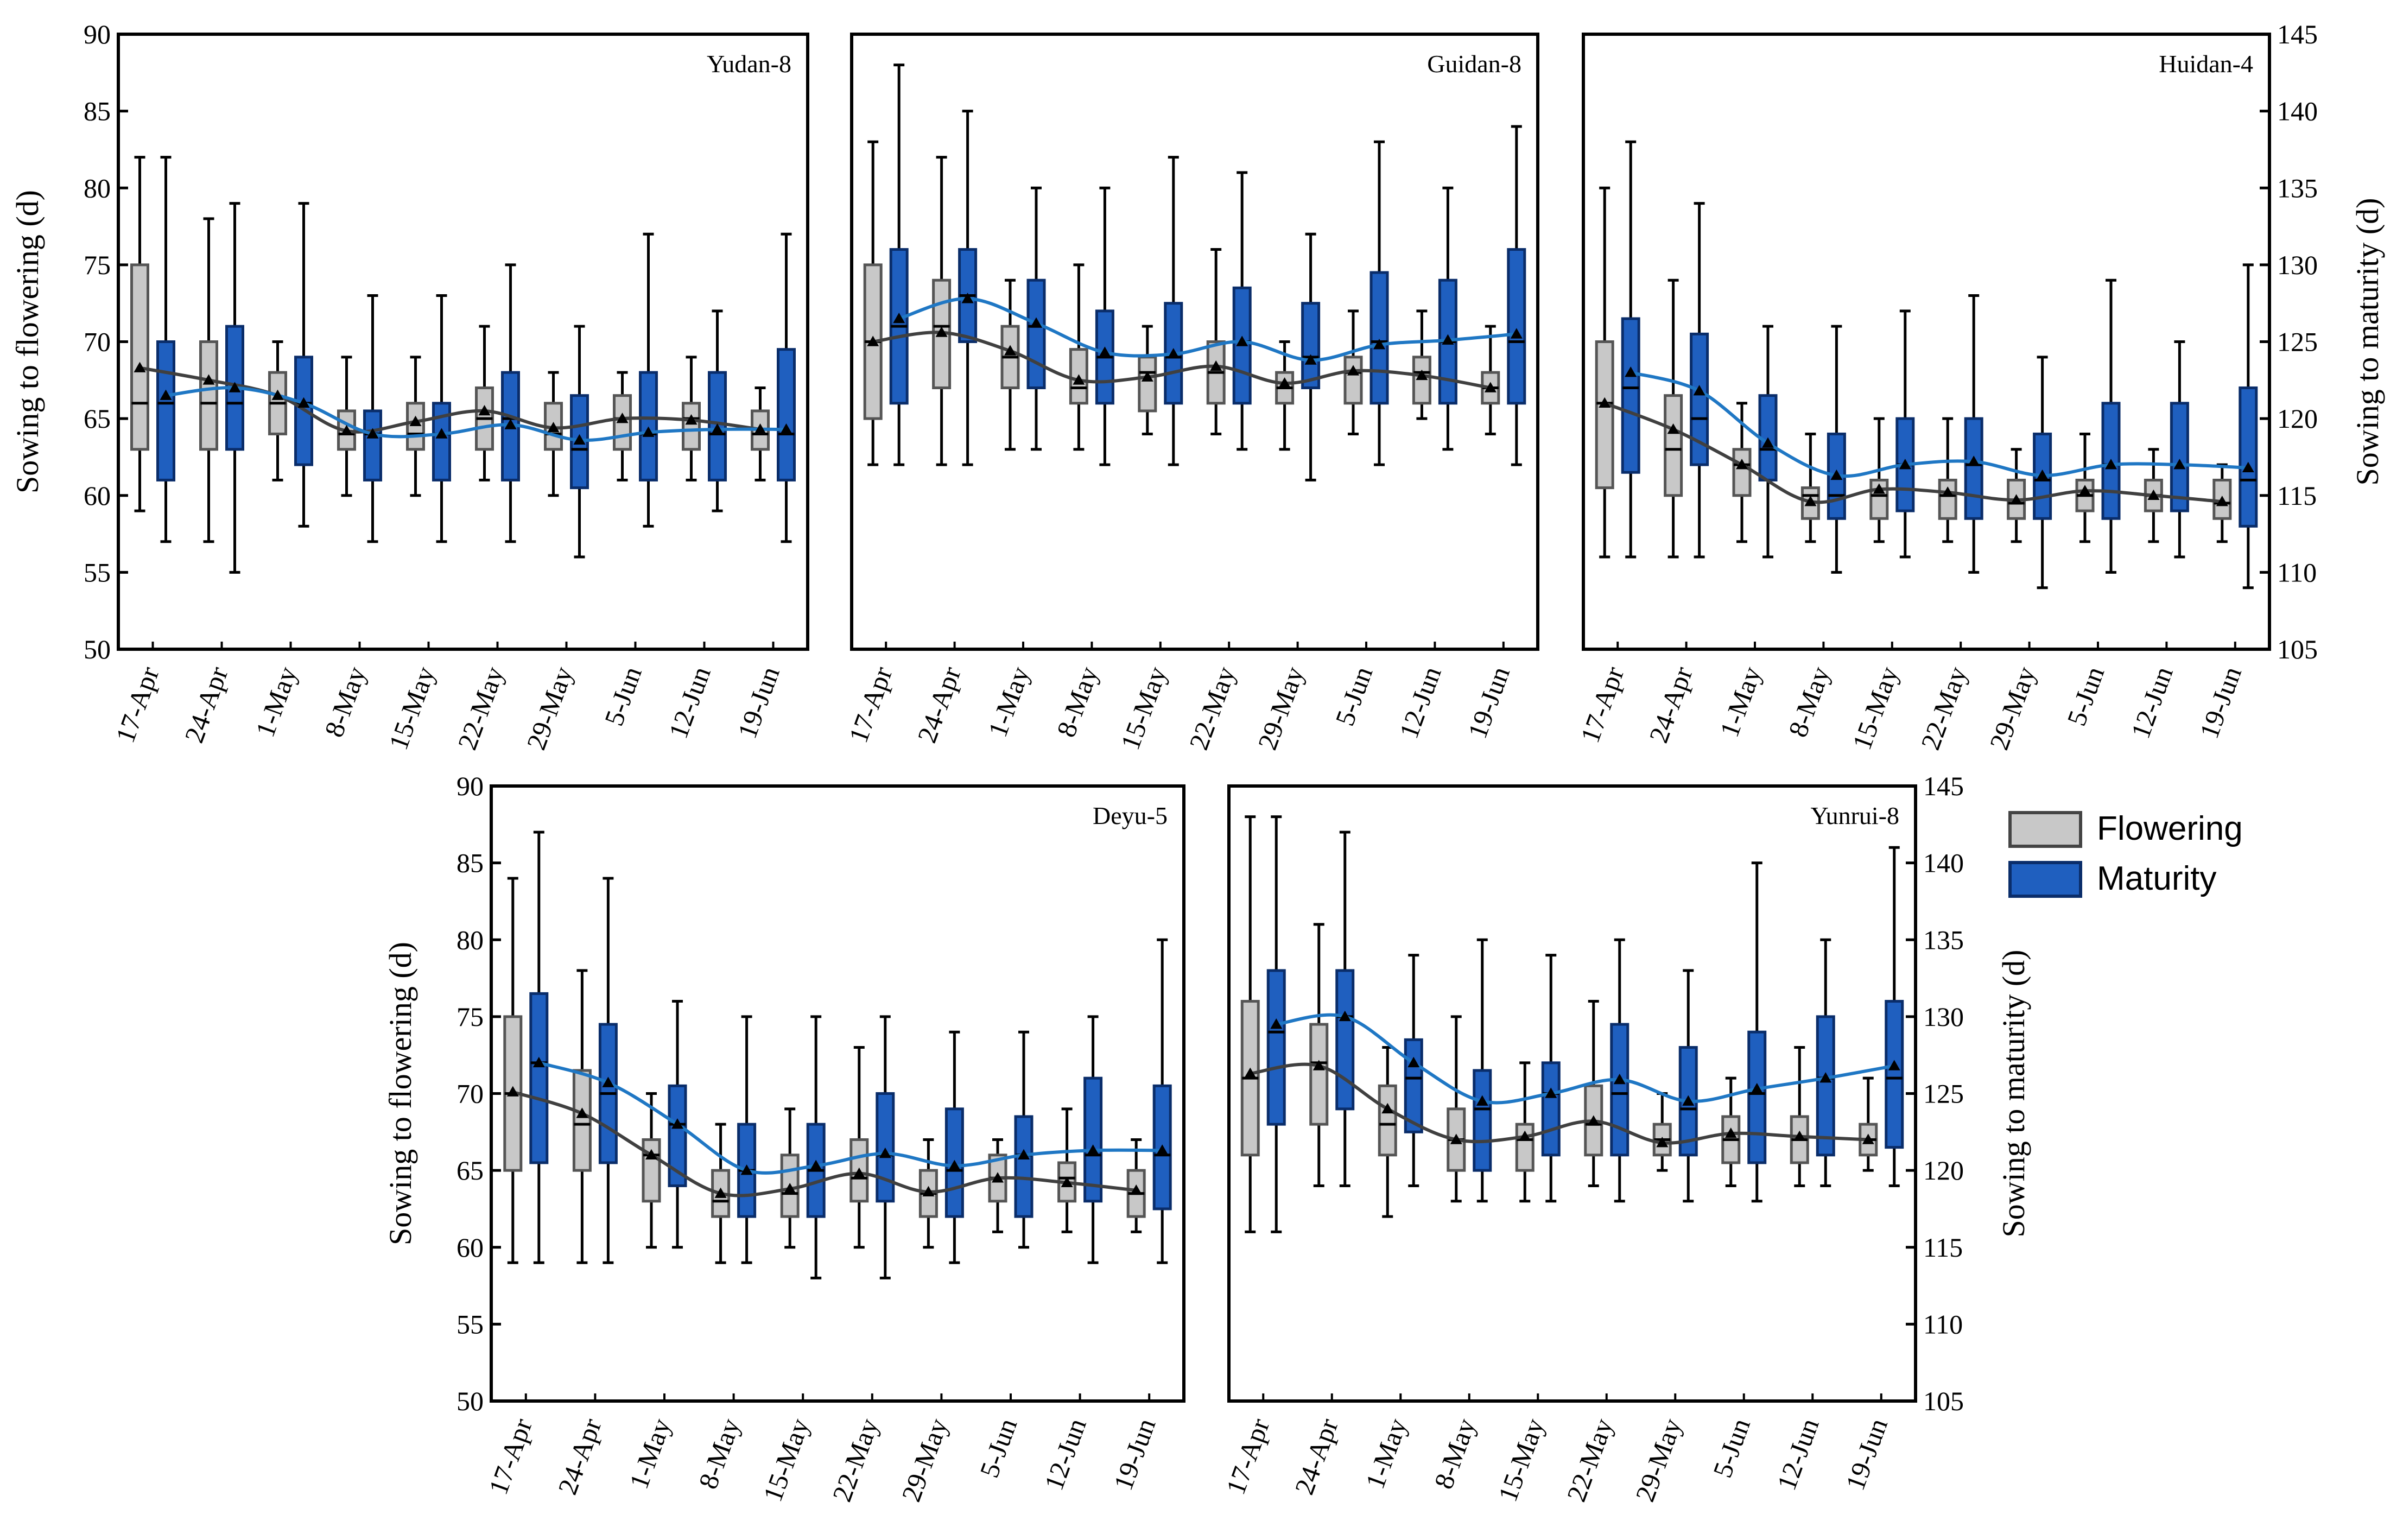 The width and height of the screenshot is (2403, 1540). What do you see at coordinates (470, 1170) in the screenshot?
I see `left-tick-label: 65` at bounding box center [470, 1170].